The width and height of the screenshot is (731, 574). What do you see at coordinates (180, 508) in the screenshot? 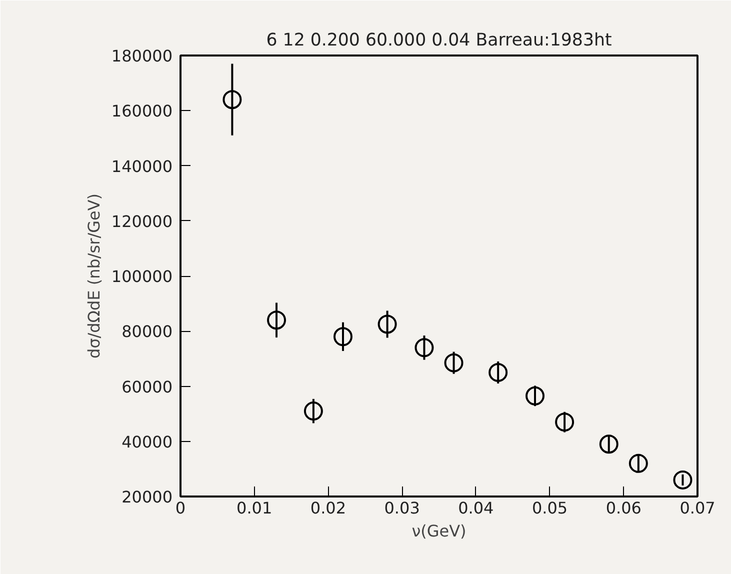
I see `x-tick-label: 0` at bounding box center [180, 508].